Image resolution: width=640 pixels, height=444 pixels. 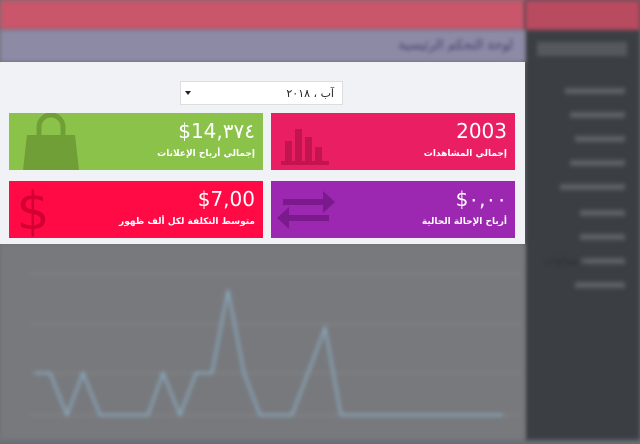 I want to click on sub-header: لوحة التحكم الرئيسية, so click(x=262, y=46).